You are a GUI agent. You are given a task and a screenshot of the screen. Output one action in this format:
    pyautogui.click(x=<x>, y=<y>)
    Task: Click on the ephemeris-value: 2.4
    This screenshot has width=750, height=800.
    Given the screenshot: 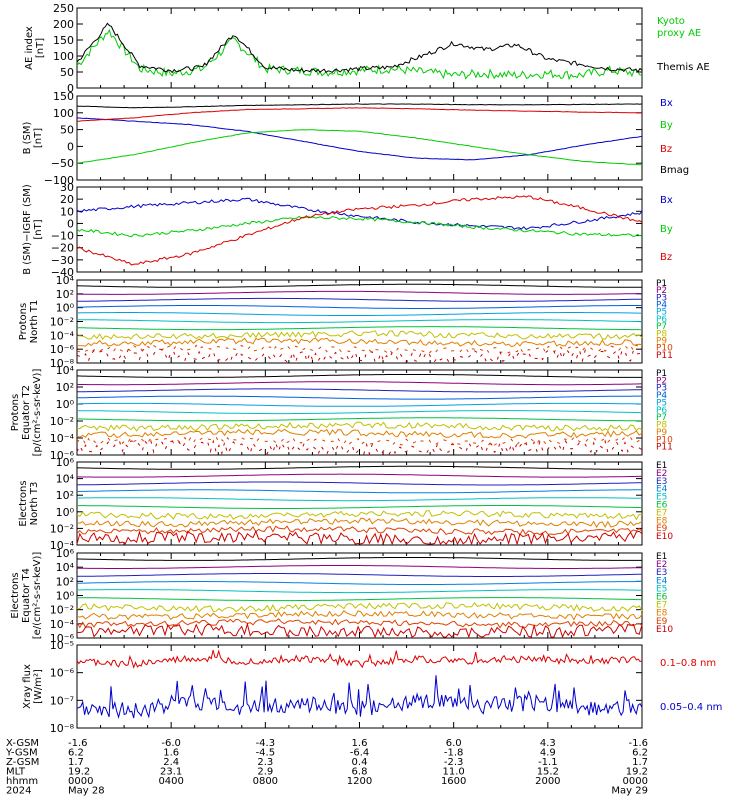 What is the action you would take?
    pyautogui.click(x=171, y=762)
    